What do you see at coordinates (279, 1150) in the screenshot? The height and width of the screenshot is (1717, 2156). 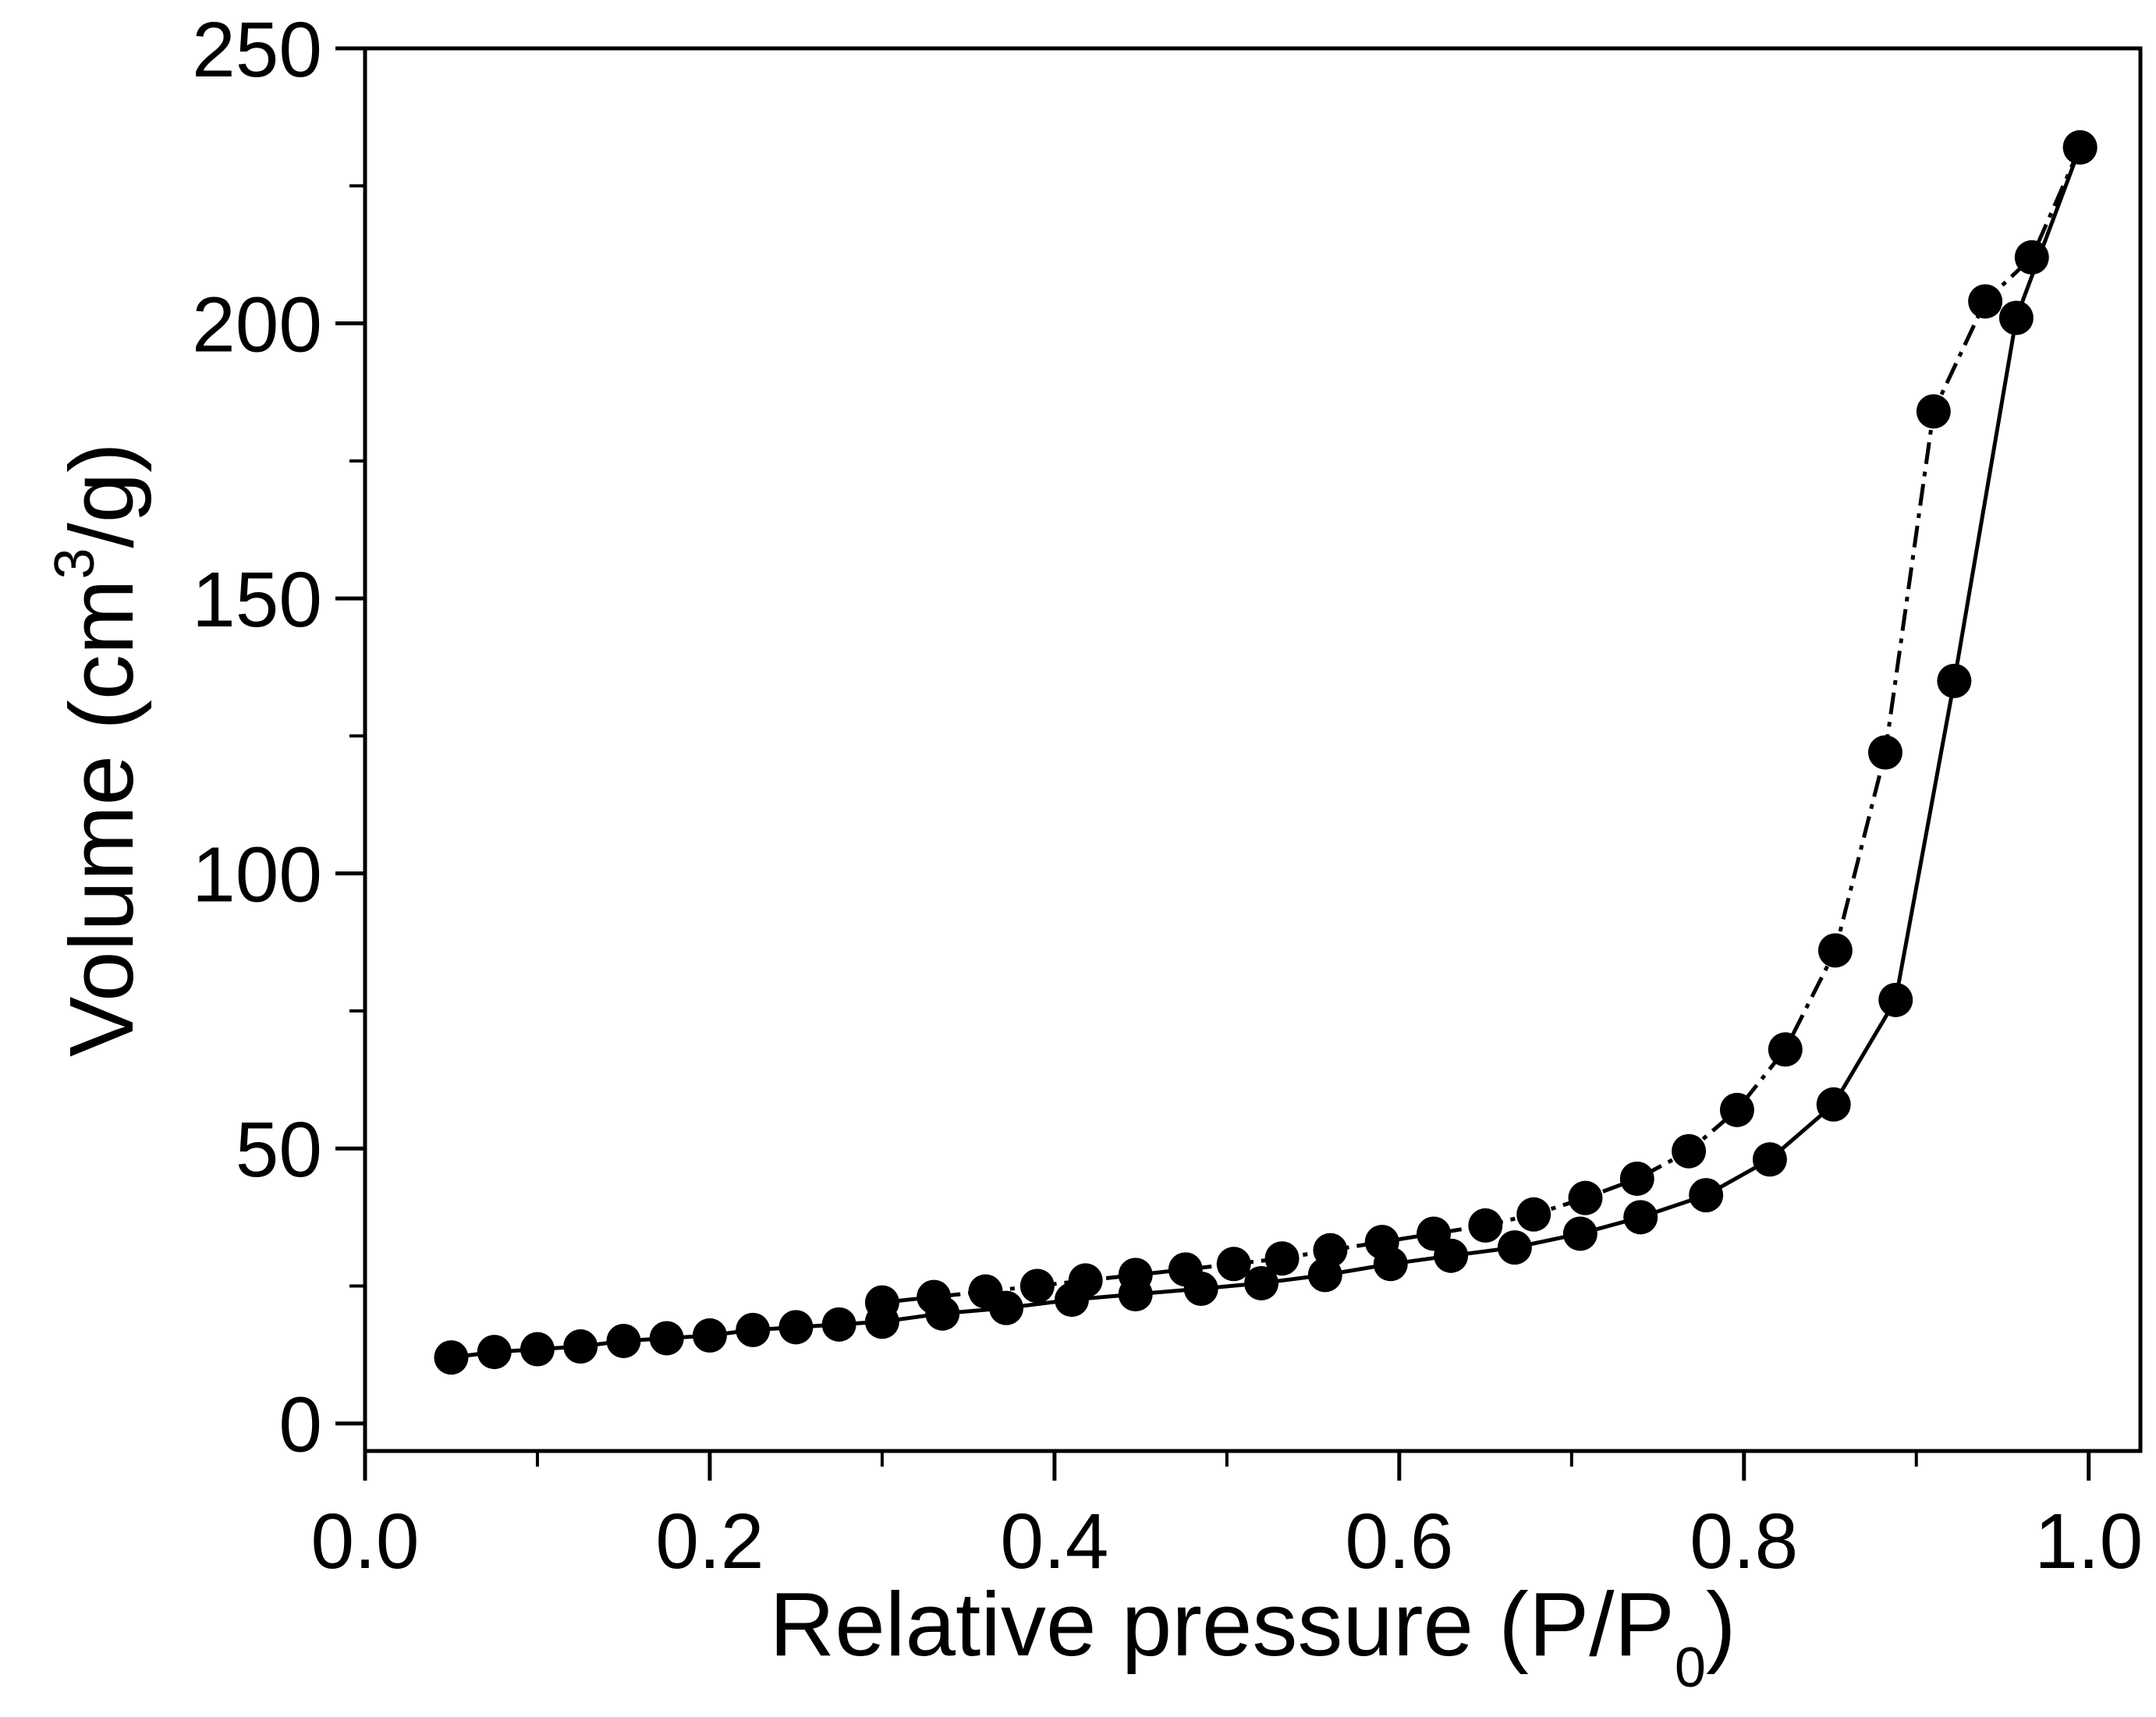 I see `y-tick-label: 50` at bounding box center [279, 1150].